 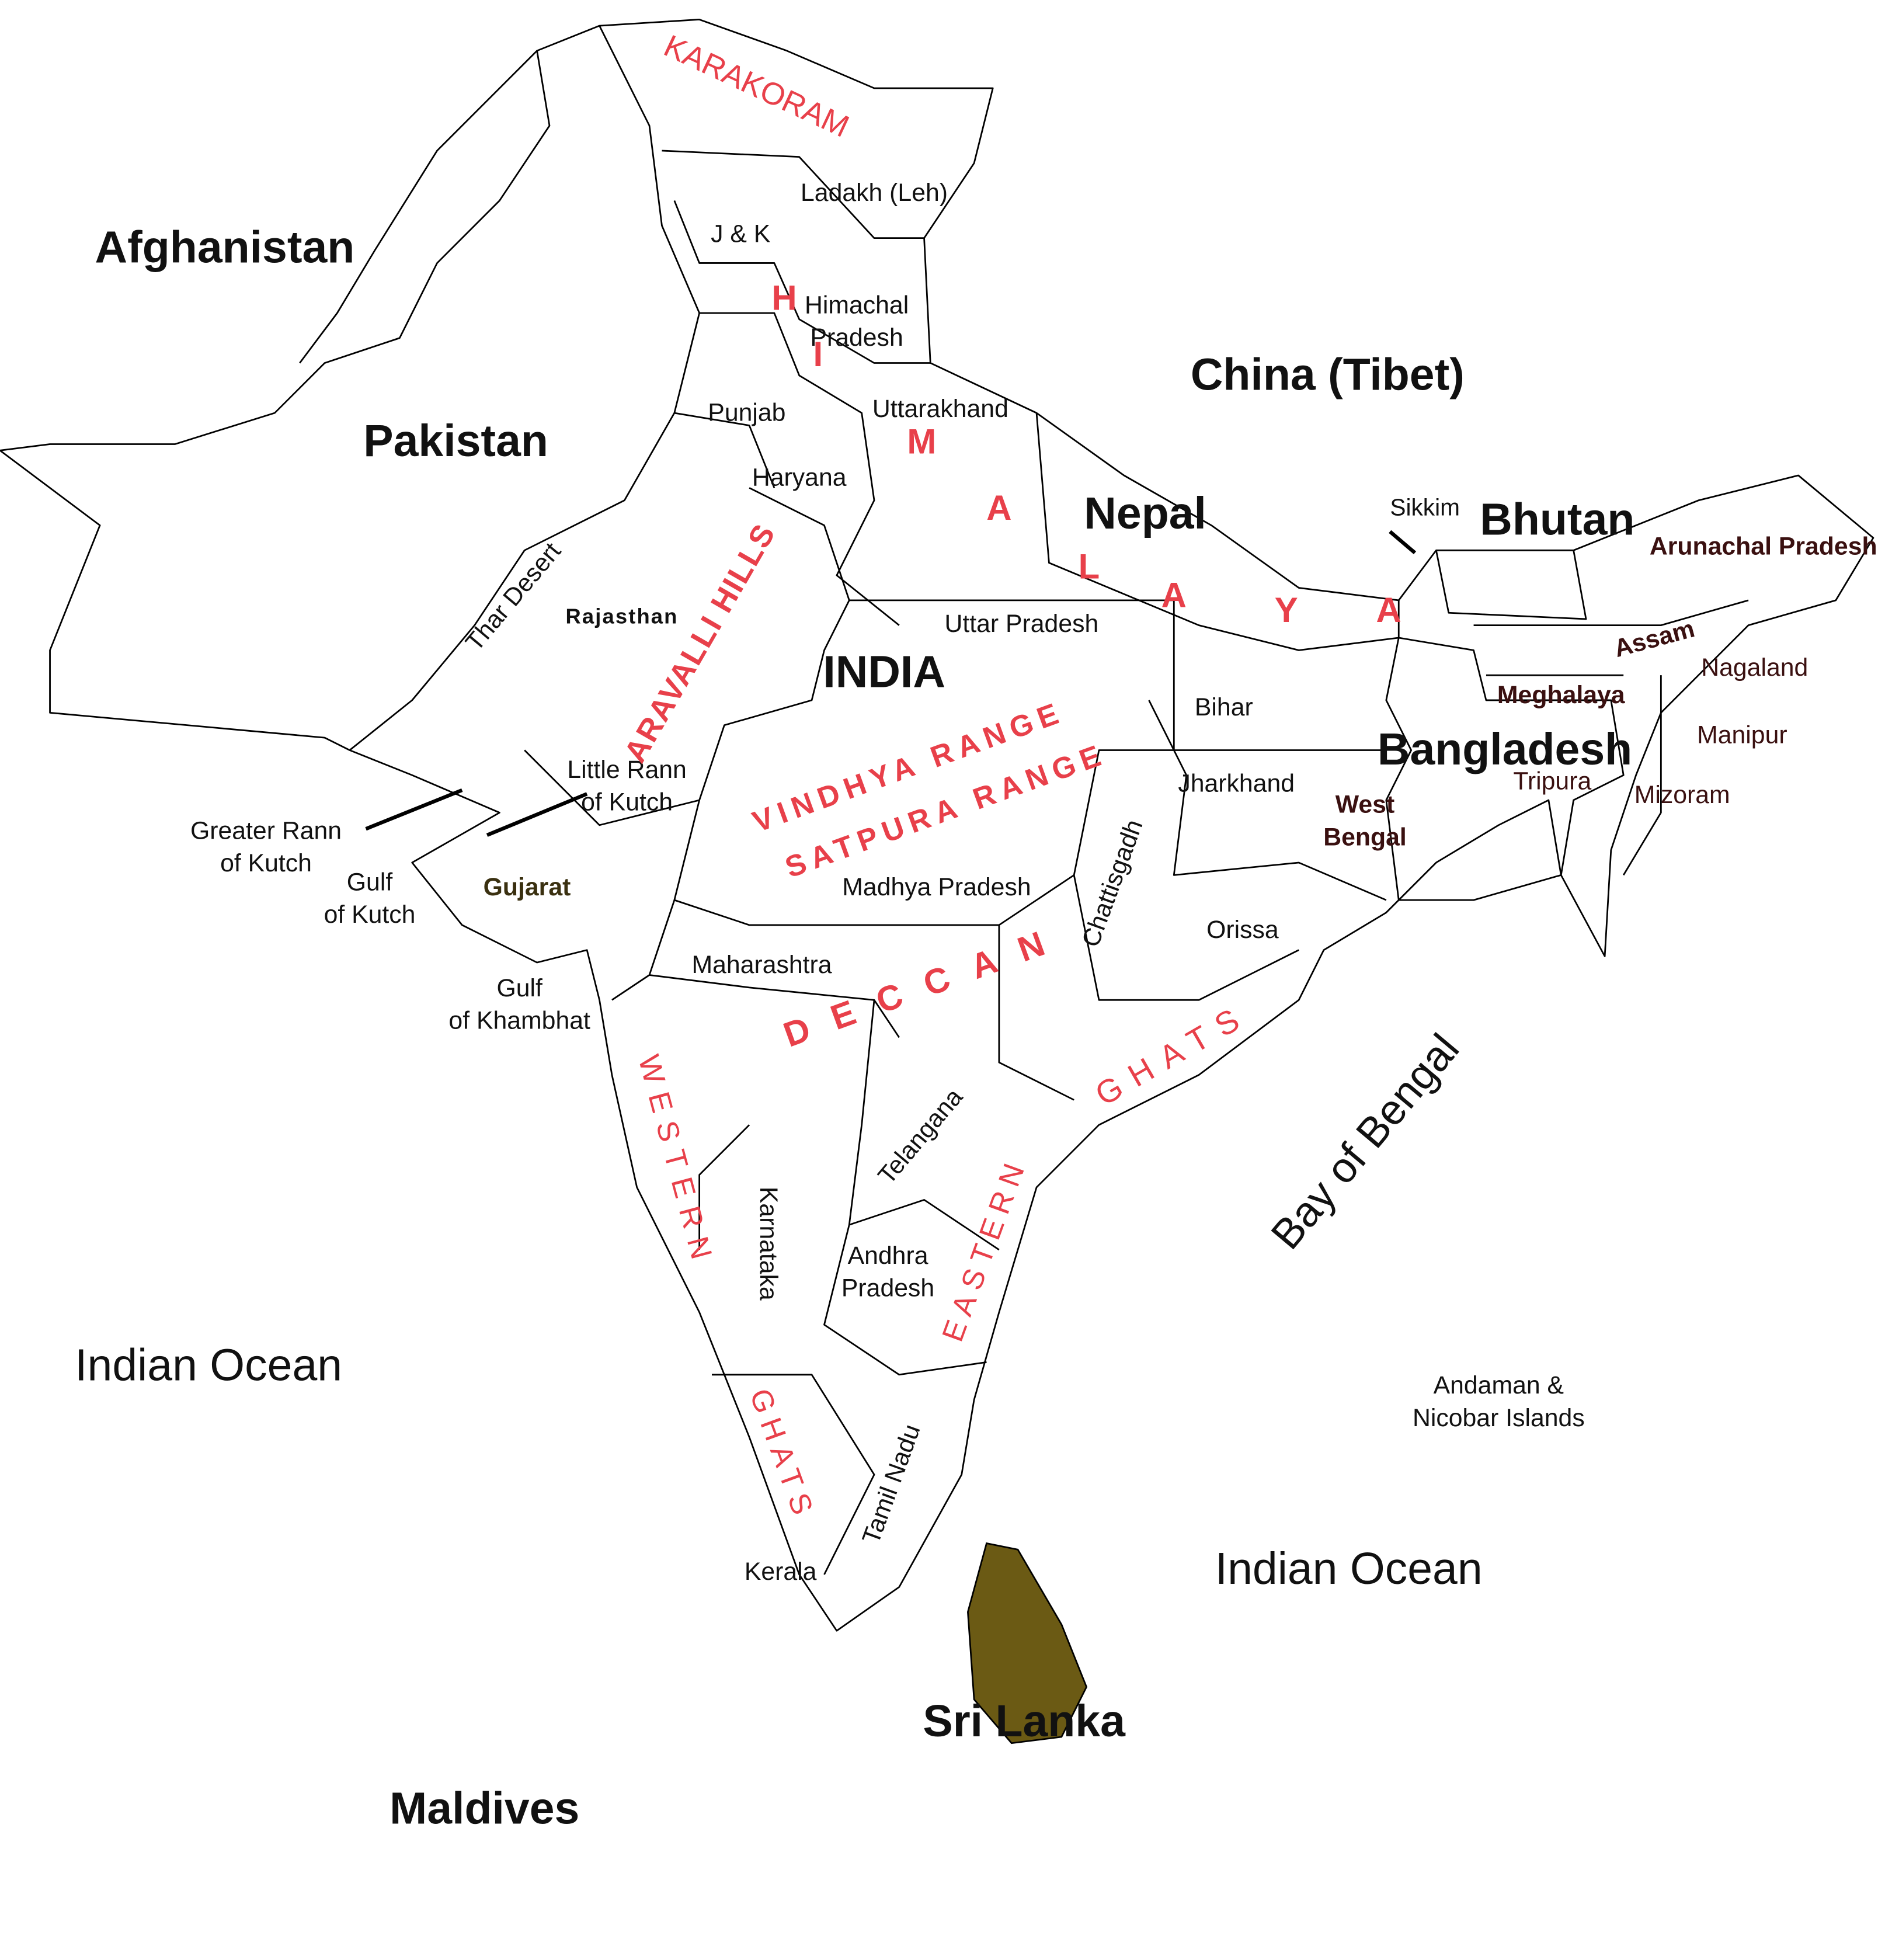 What do you see at coordinates (1557, 520) in the screenshot?
I see `countrie-label: Bhutan` at bounding box center [1557, 520].